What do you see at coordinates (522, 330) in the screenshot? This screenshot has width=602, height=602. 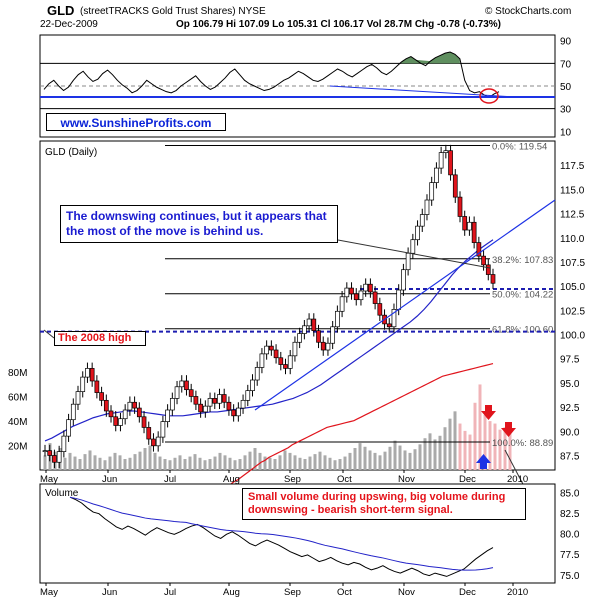 I see `fib-level-label: 61.8%: 100.60` at bounding box center [522, 330].